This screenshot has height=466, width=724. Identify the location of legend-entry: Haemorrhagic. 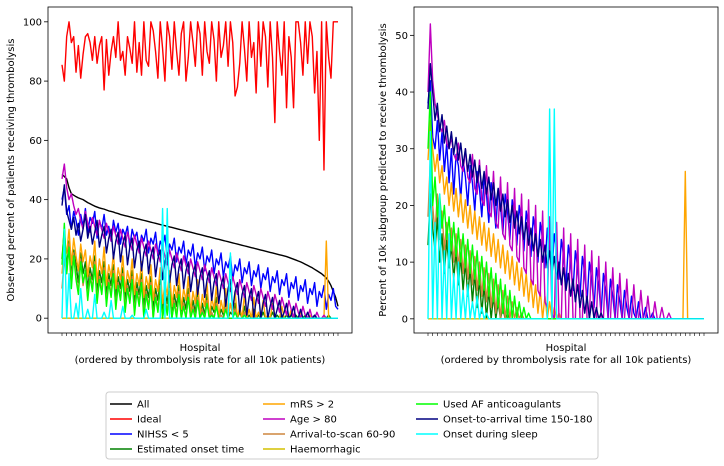
(312, 450).